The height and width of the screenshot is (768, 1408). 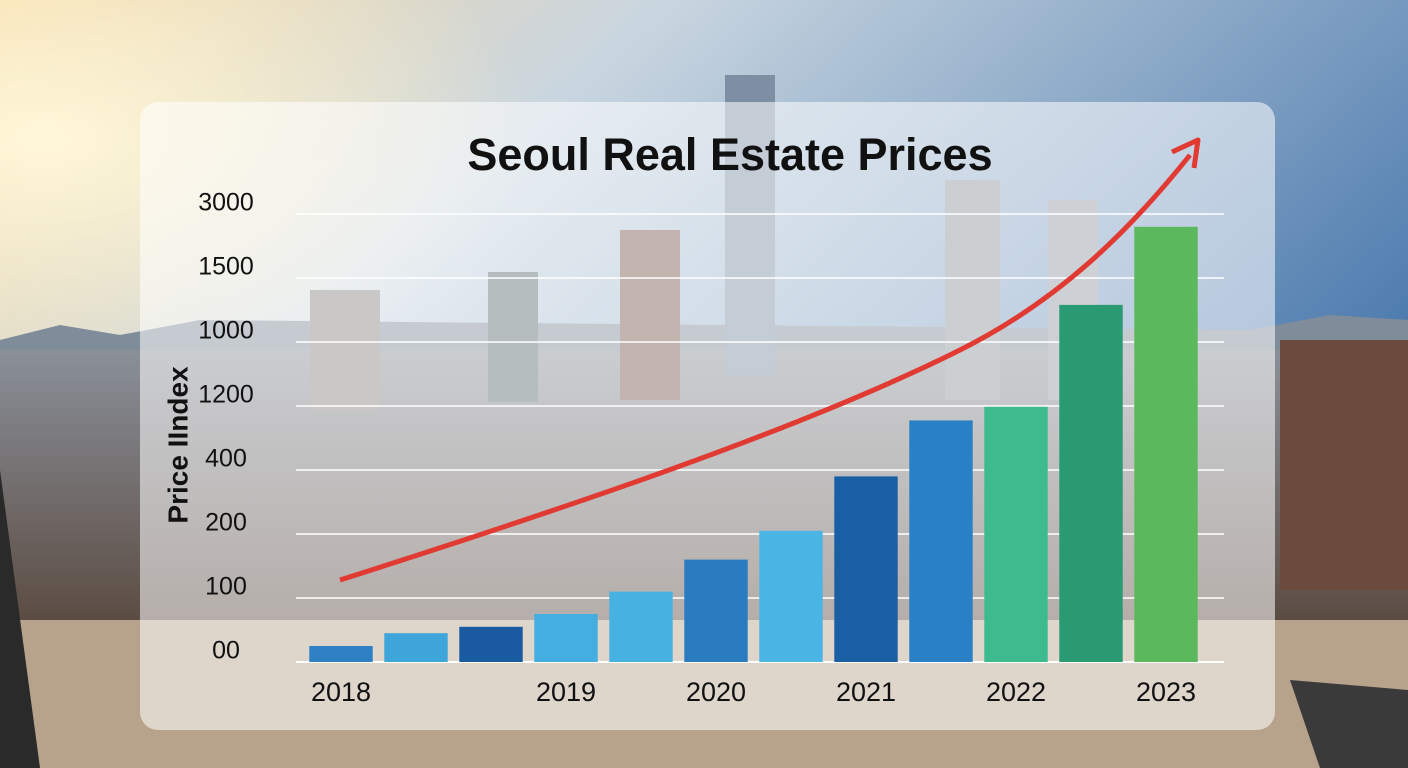 What do you see at coordinates (226, 331) in the screenshot?
I see `y-tick-label: 1000` at bounding box center [226, 331].